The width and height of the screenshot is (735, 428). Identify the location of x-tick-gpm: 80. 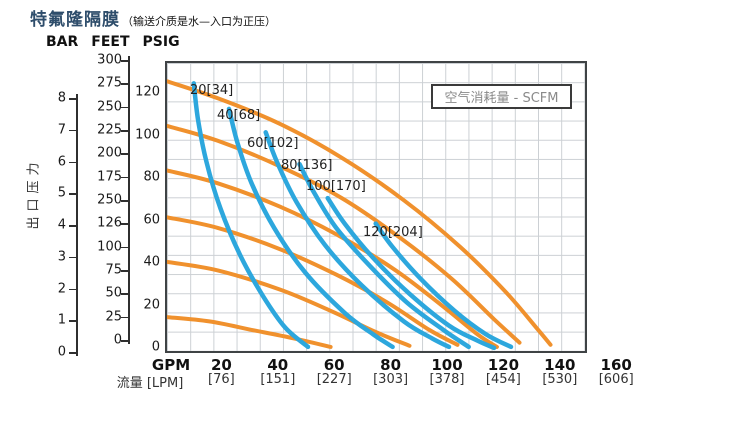
(391, 365).